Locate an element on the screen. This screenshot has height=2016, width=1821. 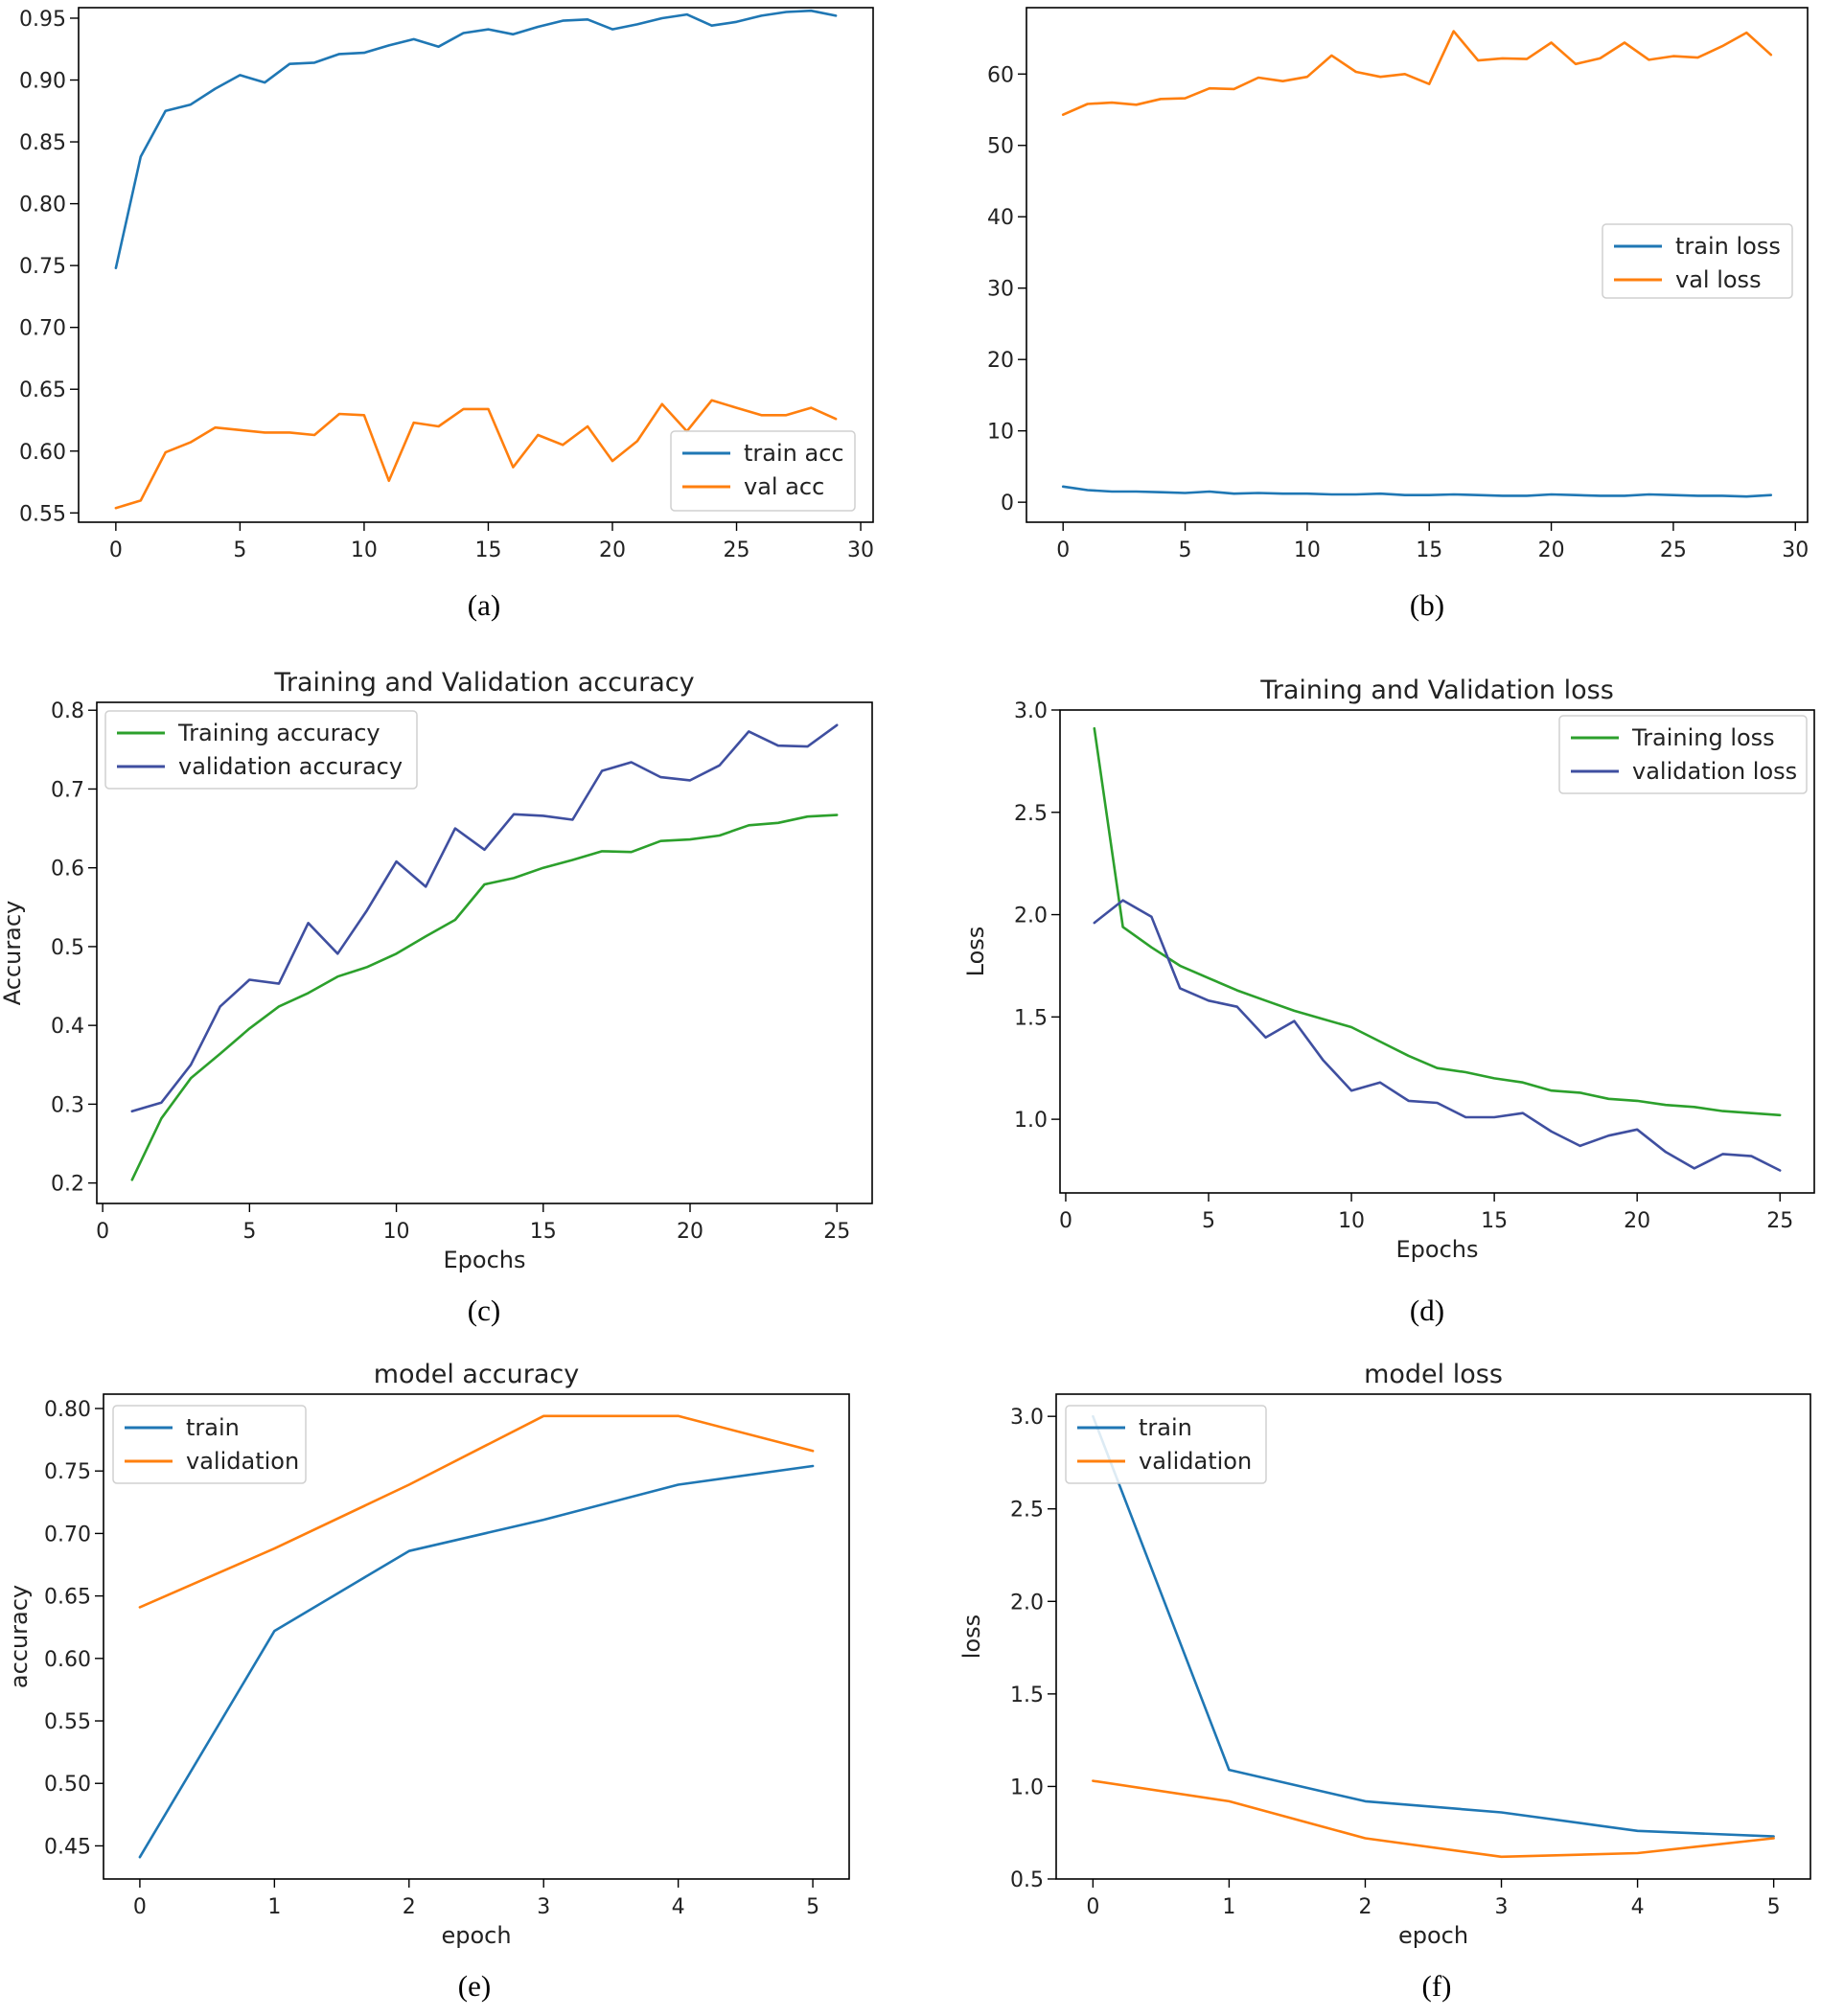
x-tick-label-b: 10 is located at coordinates (1307, 550).